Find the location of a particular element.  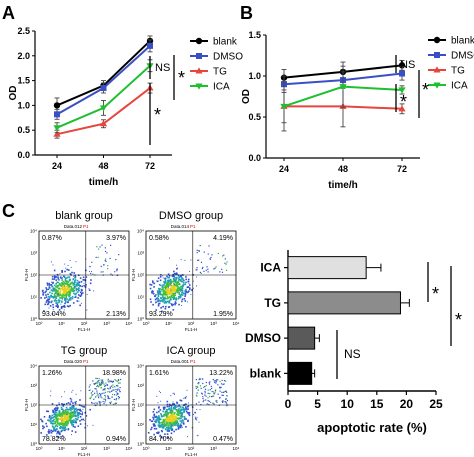

bar-tg is located at coordinates (344, 303).